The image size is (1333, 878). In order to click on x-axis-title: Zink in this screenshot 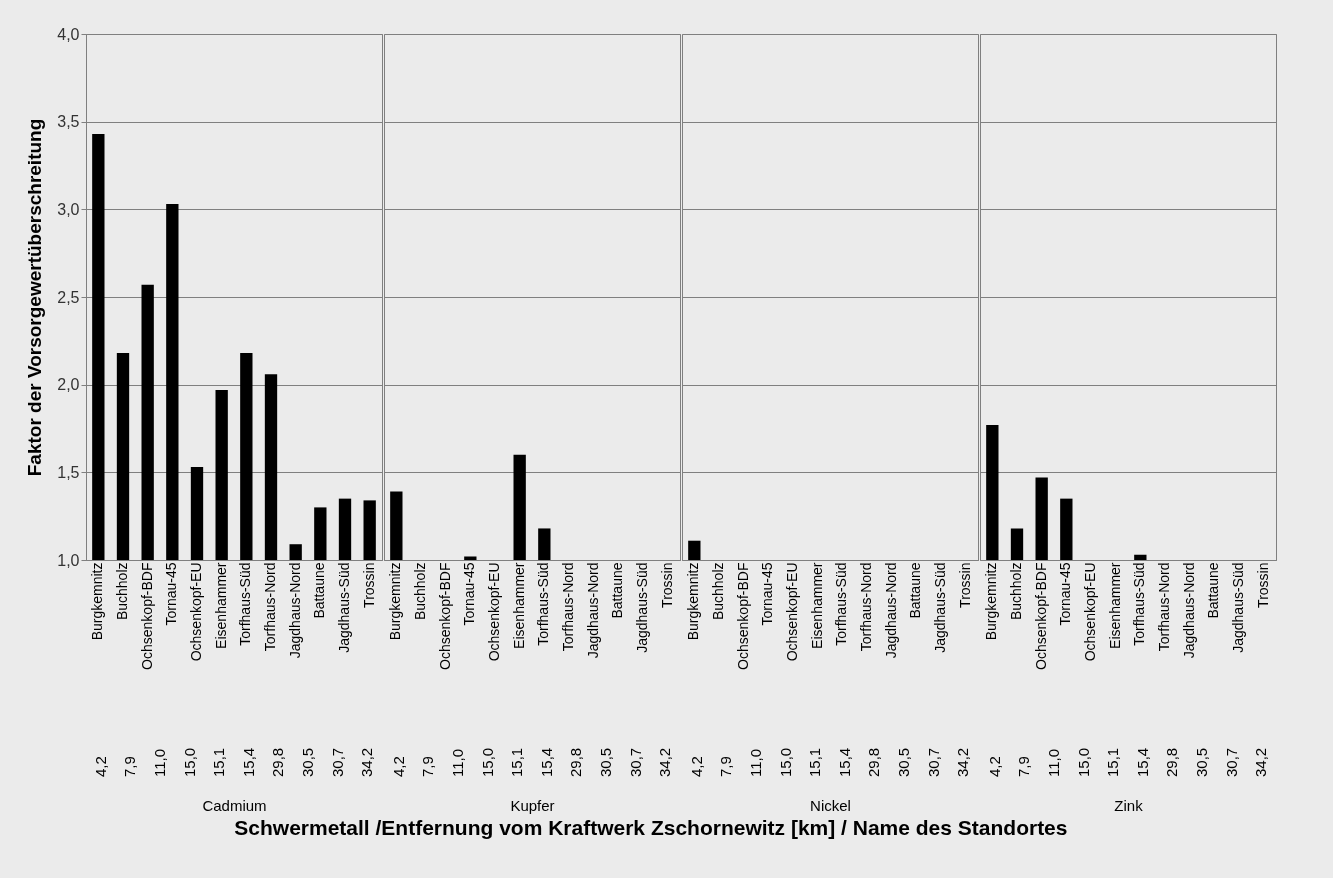, I will do `click(1129, 805)`.